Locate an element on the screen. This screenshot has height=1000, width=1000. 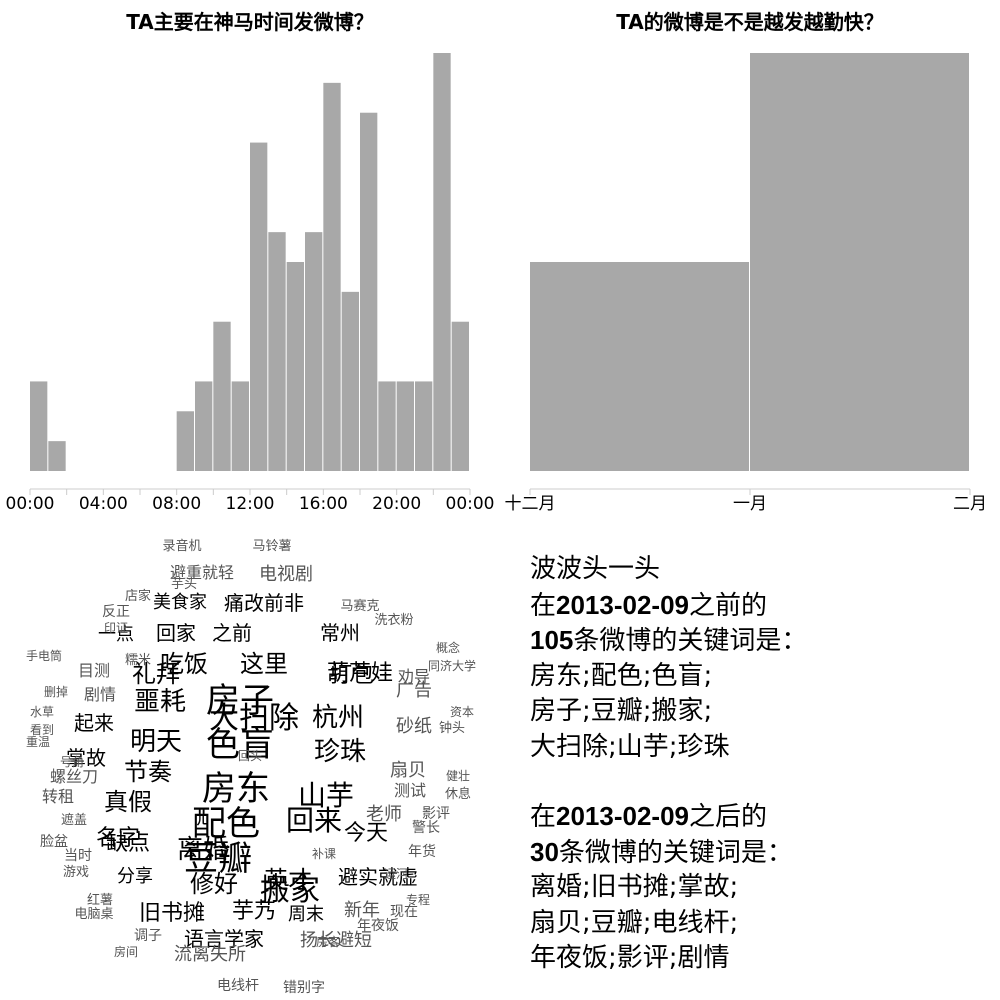
after-keywords-2: 扇贝;豆瓣;电线杆; is located at coordinates (634, 922).